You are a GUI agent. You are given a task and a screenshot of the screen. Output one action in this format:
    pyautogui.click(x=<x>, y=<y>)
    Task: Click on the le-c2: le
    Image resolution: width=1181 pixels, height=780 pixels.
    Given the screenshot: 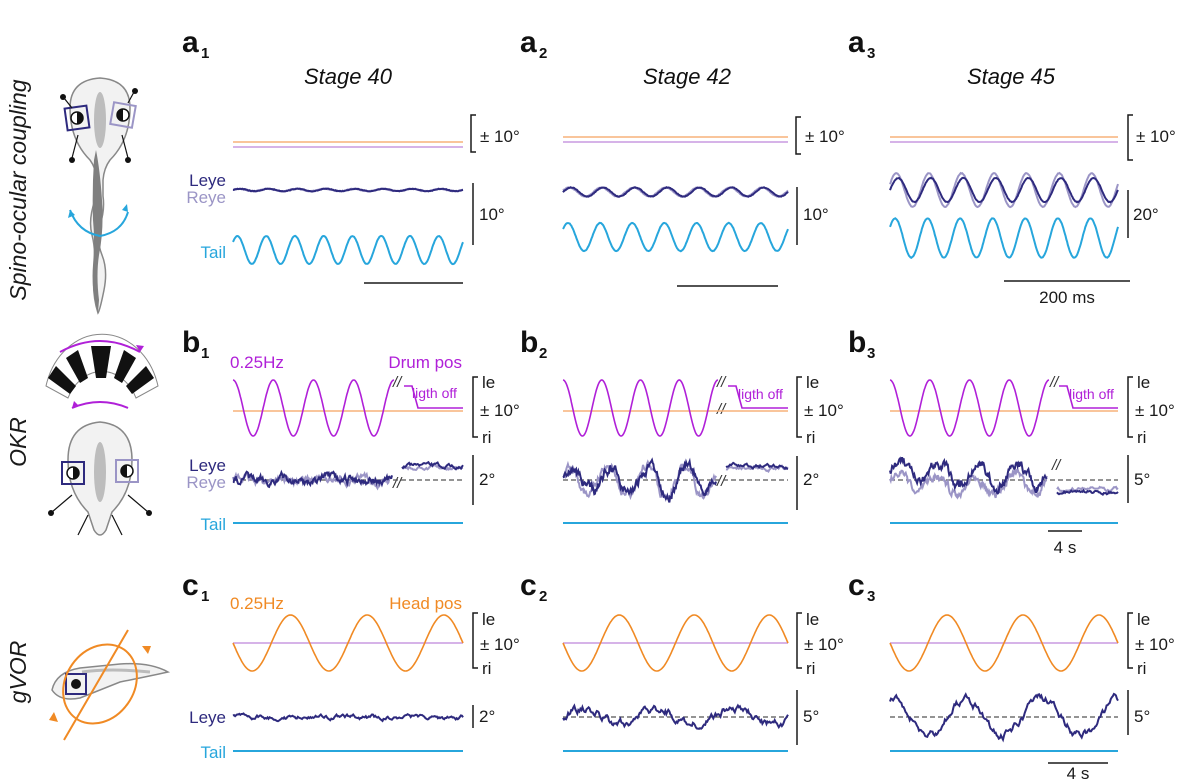 What is the action you would take?
    pyautogui.click(x=812, y=619)
    